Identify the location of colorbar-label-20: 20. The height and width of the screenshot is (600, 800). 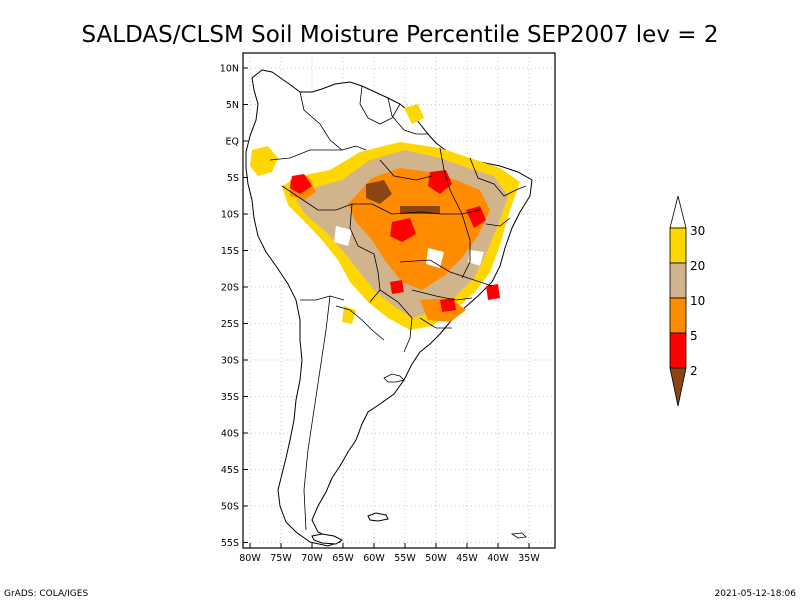
(697, 266).